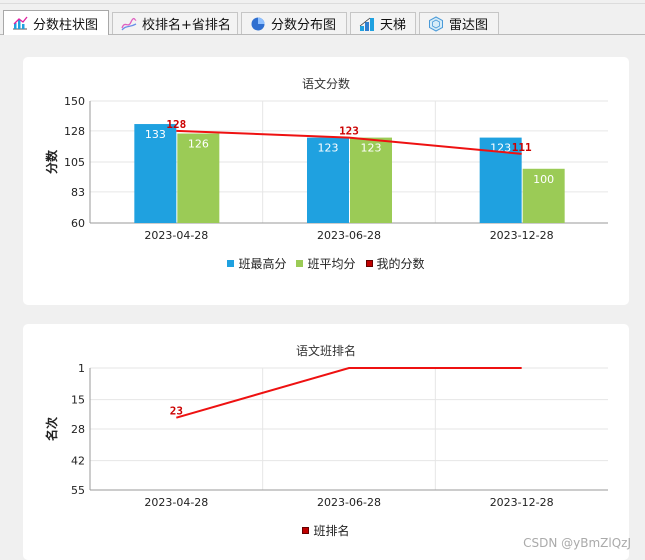 The height and width of the screenshot is (560, 645). What do you see at coordinates (78, 490) in the screenshot?
I see `y-tick-label: 55` at bounding box center [78, 490].